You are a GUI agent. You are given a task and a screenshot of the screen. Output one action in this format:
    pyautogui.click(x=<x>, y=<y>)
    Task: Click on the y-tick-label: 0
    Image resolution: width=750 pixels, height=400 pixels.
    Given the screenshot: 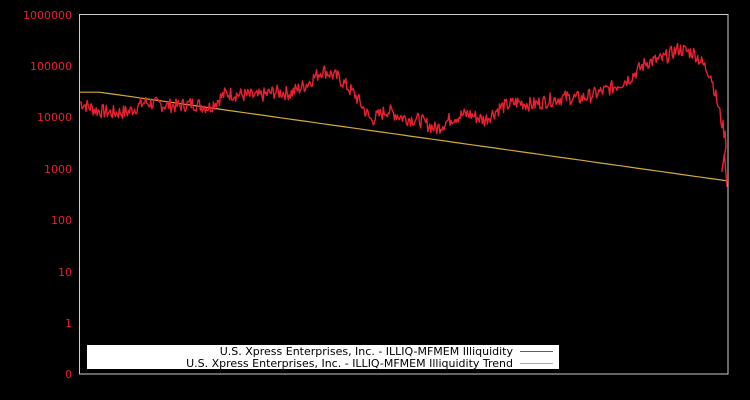 What is the action you would take?
    pyautogui.click(x=68, y=374)
    